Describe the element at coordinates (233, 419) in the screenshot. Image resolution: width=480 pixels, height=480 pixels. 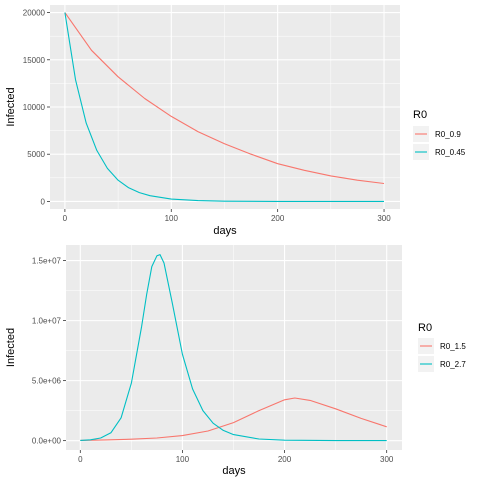
I see `series-line-R0_1.5` at that location.